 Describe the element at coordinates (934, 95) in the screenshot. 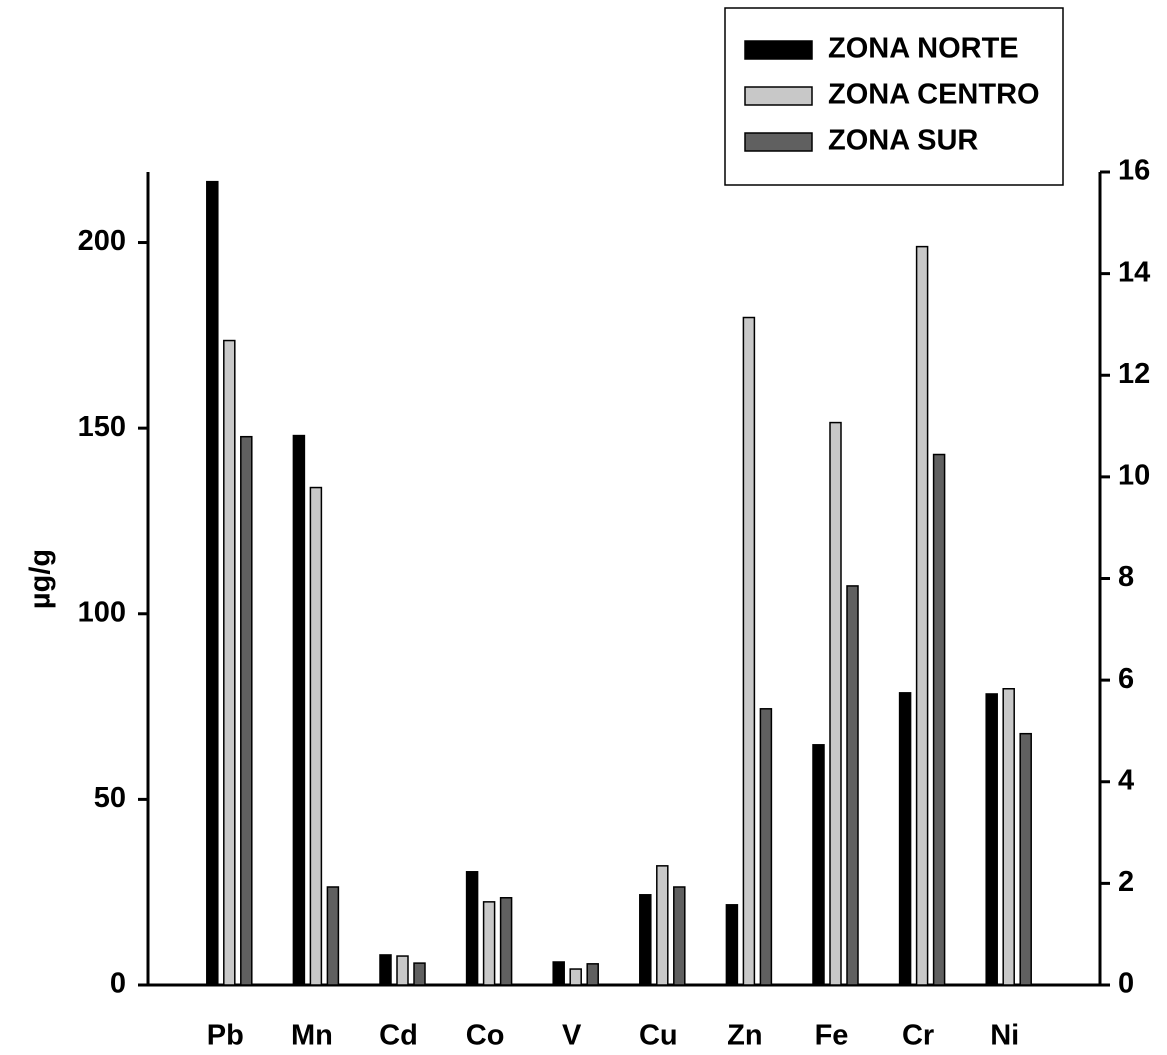

I see `legend-label: ZONA CENTRO` at that location.